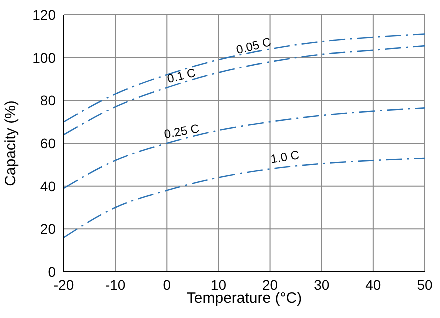 The height and width of the screenshot is (318, 440). What do you see at coordinates (425, 284) in the screenshot?
I see `x-tick-label: 50` at bounding box center [425, 284].